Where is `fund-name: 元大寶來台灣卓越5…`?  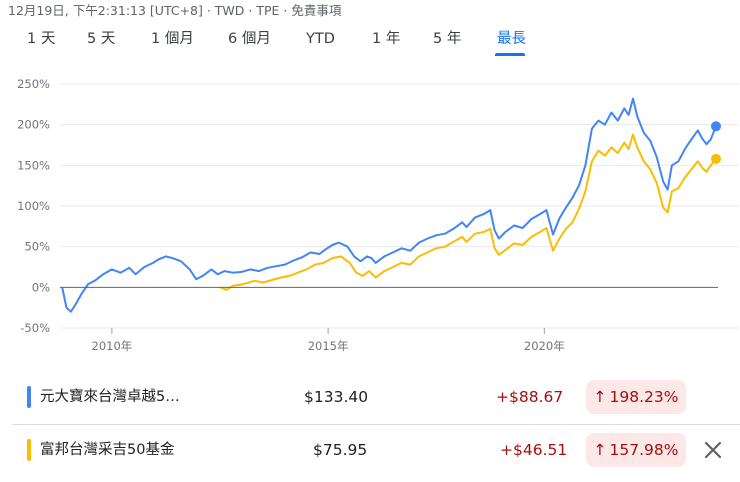 fund-name: 元大寶來台灣卓越5… is located at coordinates (110, 397).